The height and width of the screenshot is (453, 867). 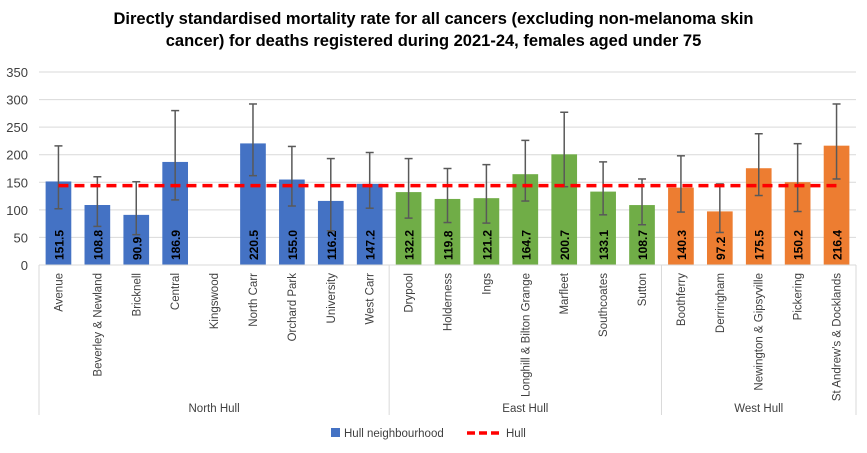 What do you see at coordinates (293, 307) in the screenshot?
I see `category-label: Orchard Park` at bounding box center [293, 307].